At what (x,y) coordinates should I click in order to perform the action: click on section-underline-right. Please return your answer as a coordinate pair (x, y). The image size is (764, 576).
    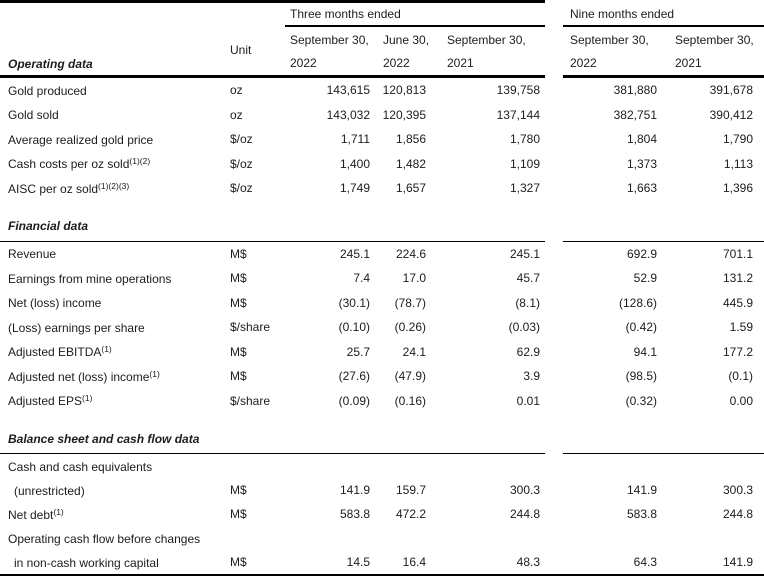
    Looking at the image, I should click on (663, 230).